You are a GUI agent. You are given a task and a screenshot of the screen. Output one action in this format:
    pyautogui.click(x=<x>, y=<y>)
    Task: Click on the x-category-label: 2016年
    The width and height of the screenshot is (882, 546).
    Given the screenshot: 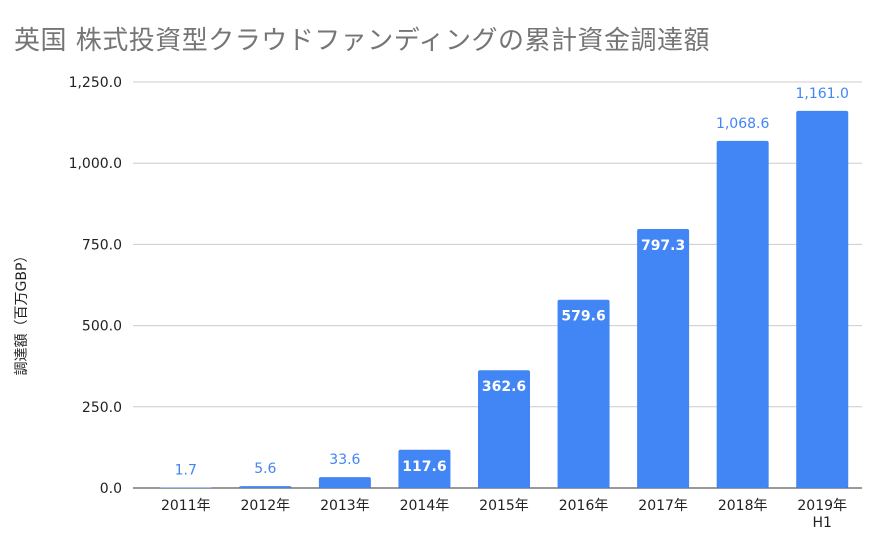 What is the action you would take?
    pyautogui.click(x=584, y=506)
    